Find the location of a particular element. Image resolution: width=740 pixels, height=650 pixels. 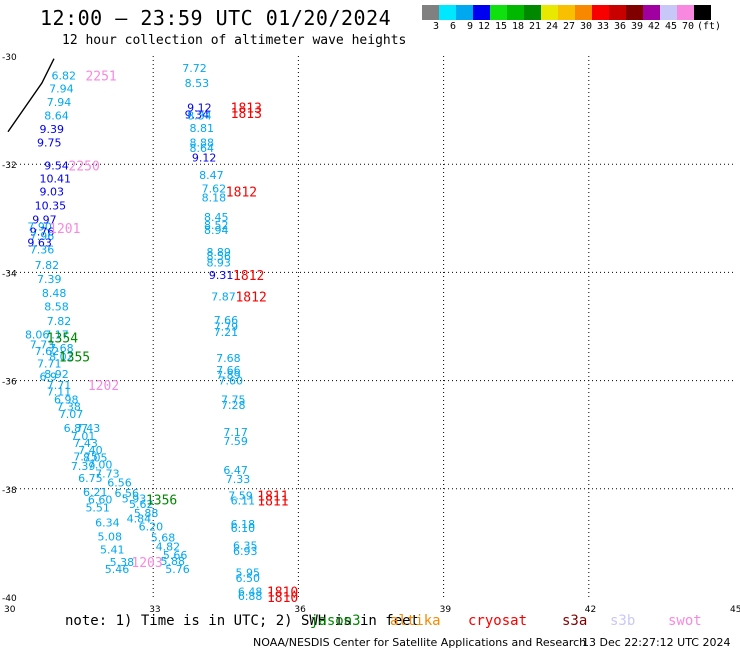

wave-height-value: 7.72 is located at coordinates (194, 68).